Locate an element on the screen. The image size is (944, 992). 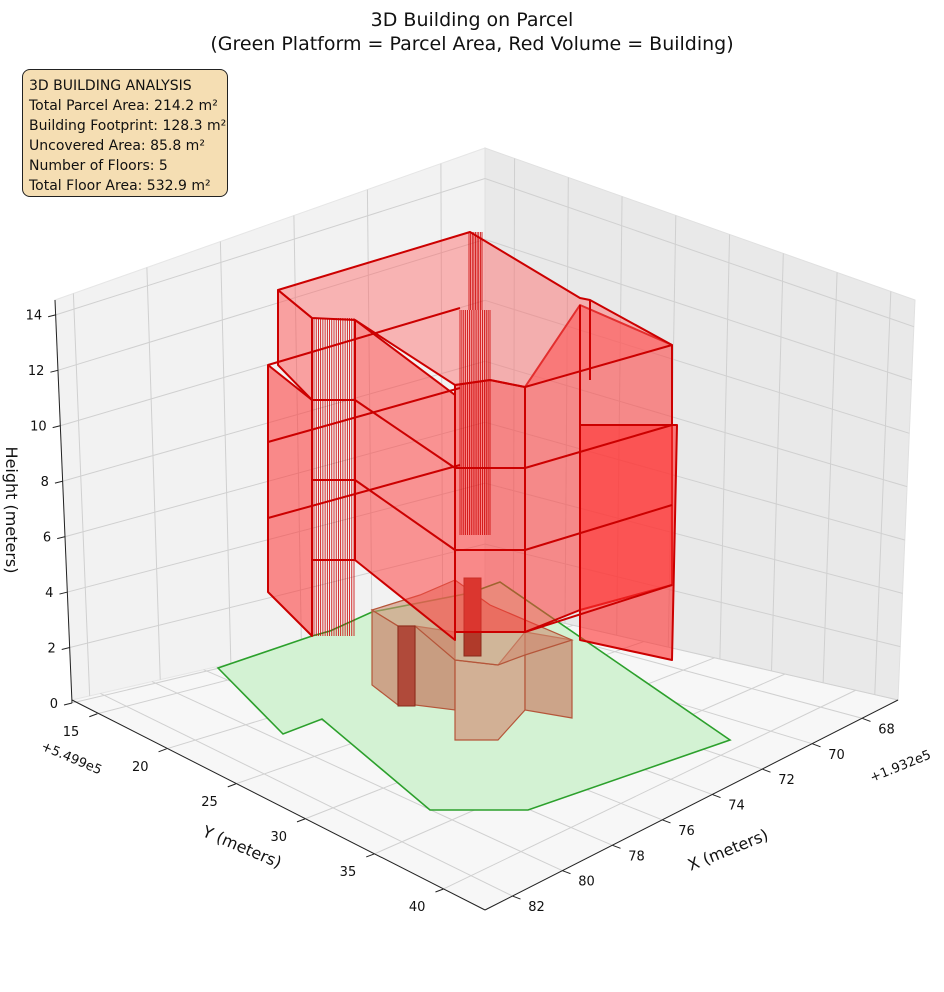
ground-floor-column is located at coordinates (406, 666).